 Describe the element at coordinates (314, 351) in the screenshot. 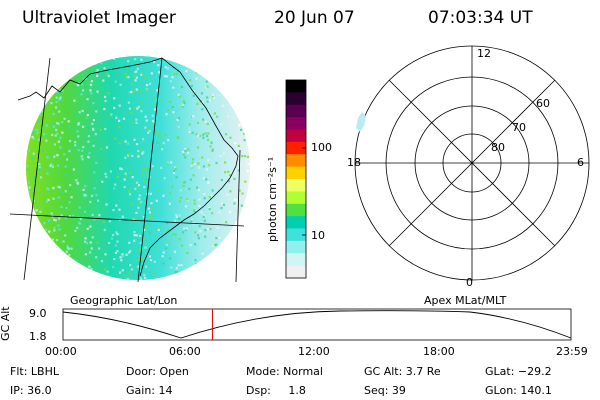

I see `timeline-x-tick: 12:00` at that location.